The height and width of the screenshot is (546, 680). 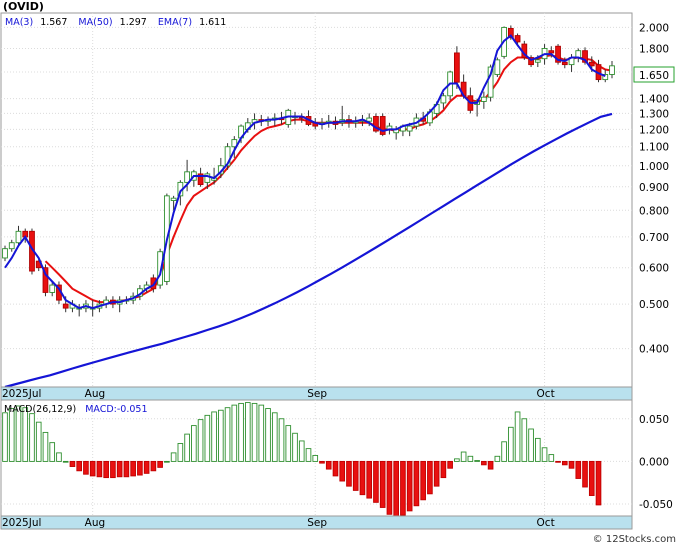 I want to click on last-price-label: 1.650, so click(x=654, y=76).